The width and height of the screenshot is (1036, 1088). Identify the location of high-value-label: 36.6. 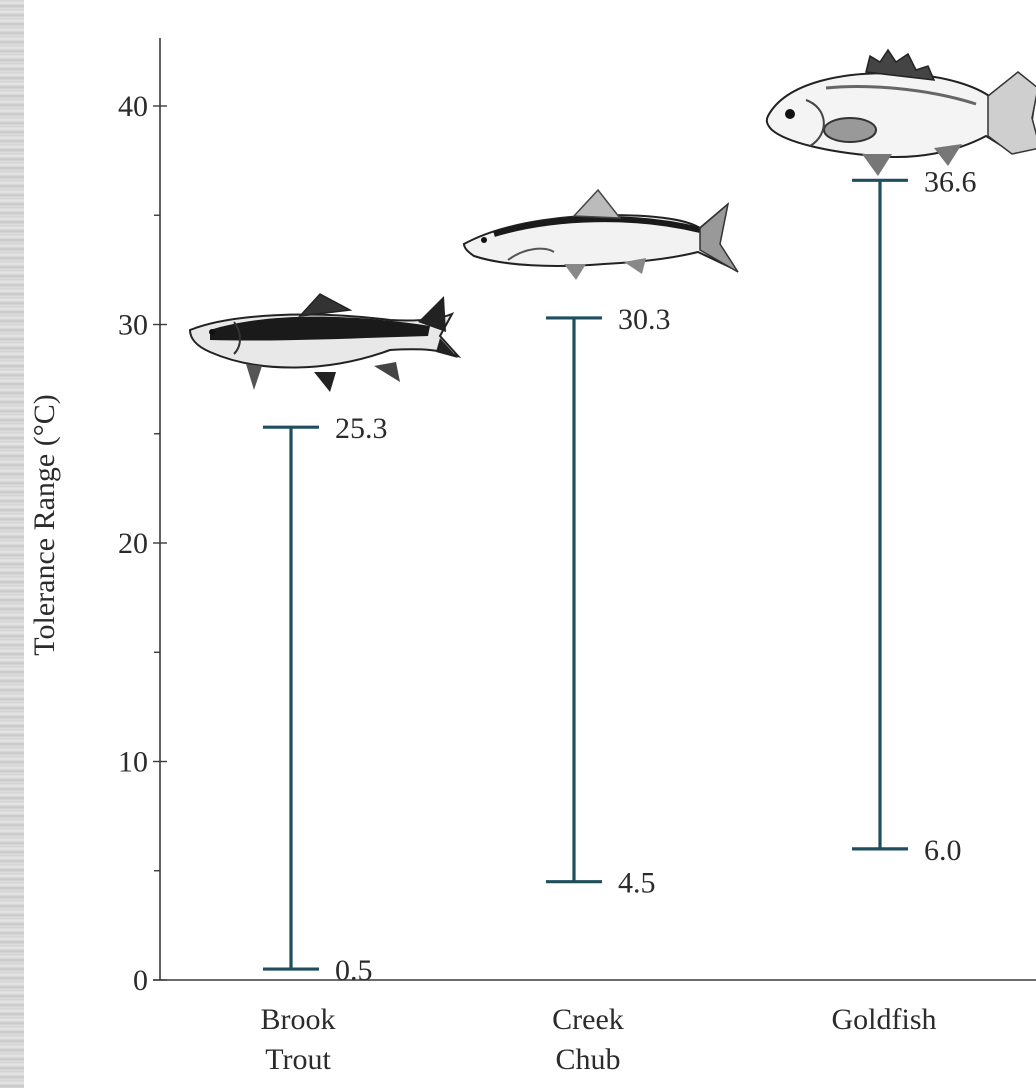
(950, 181).